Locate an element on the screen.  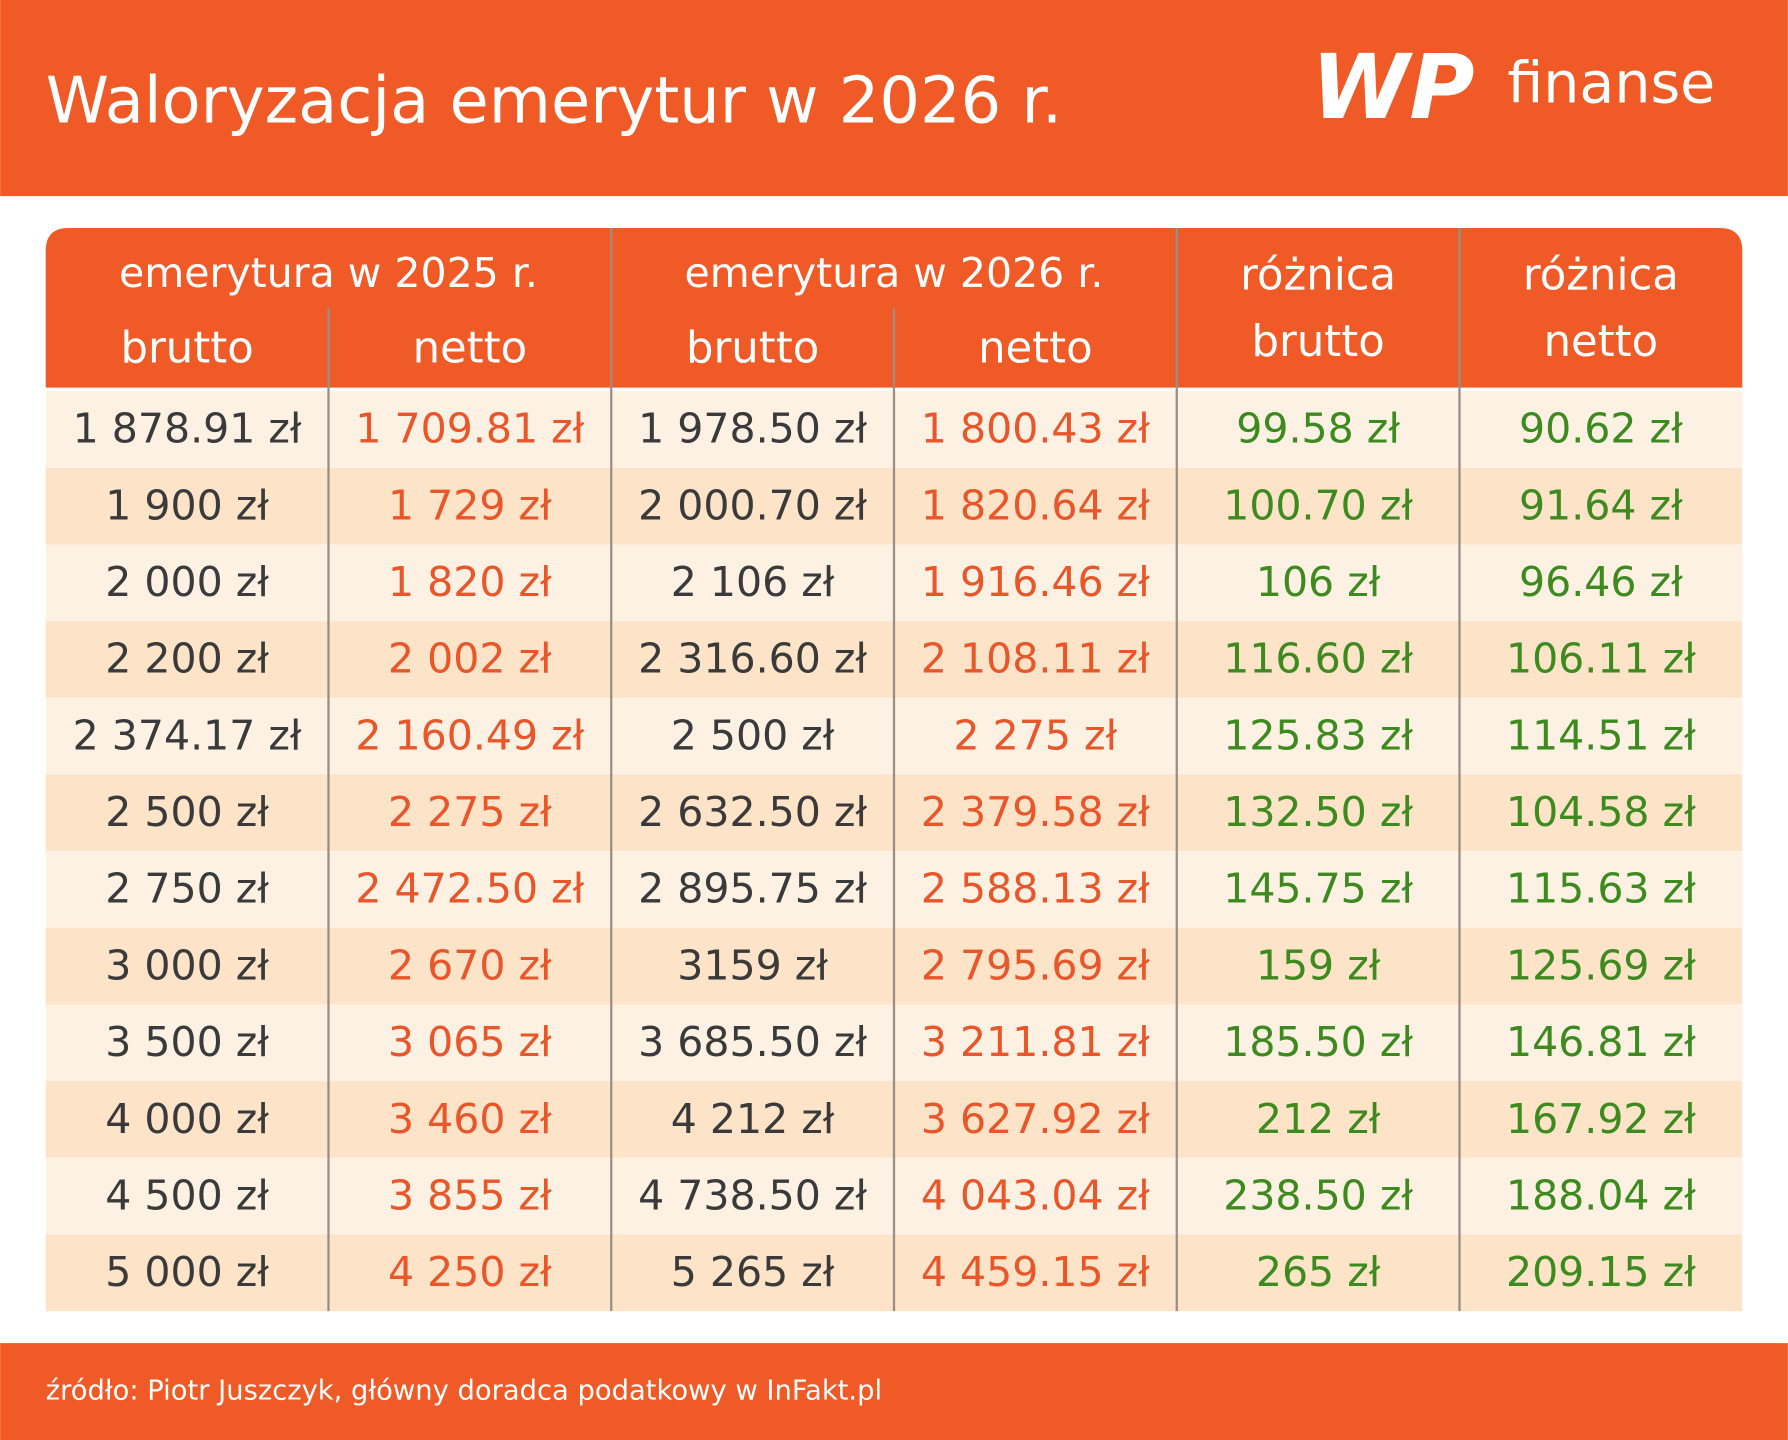
cell: 2 316.60 zł is located at coordinates (752, 659).